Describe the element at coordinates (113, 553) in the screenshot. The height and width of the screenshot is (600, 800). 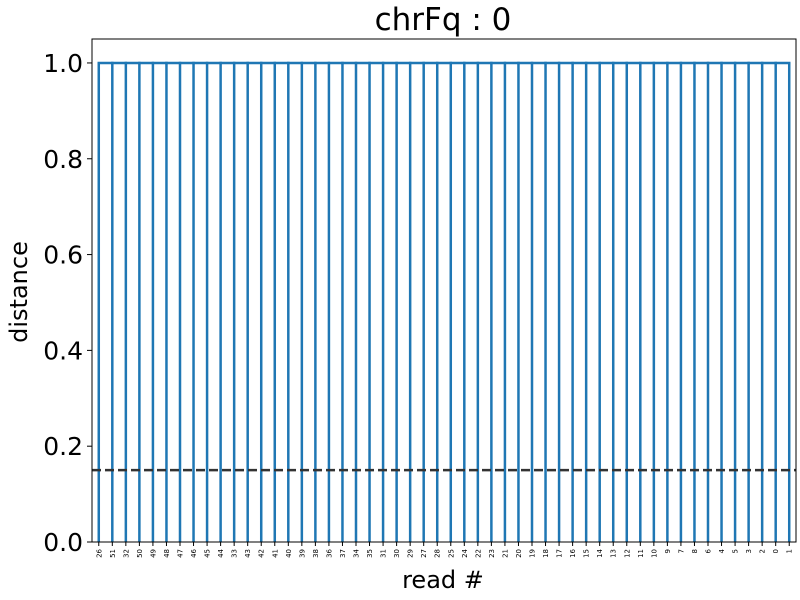
I see `leaf-label: 51` at that location.